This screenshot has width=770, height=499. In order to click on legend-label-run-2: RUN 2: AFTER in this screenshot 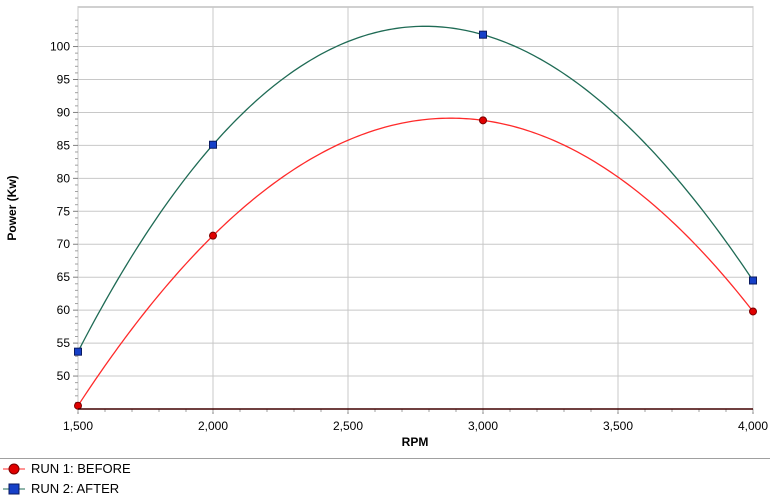, I will do `click(75, 488)`.